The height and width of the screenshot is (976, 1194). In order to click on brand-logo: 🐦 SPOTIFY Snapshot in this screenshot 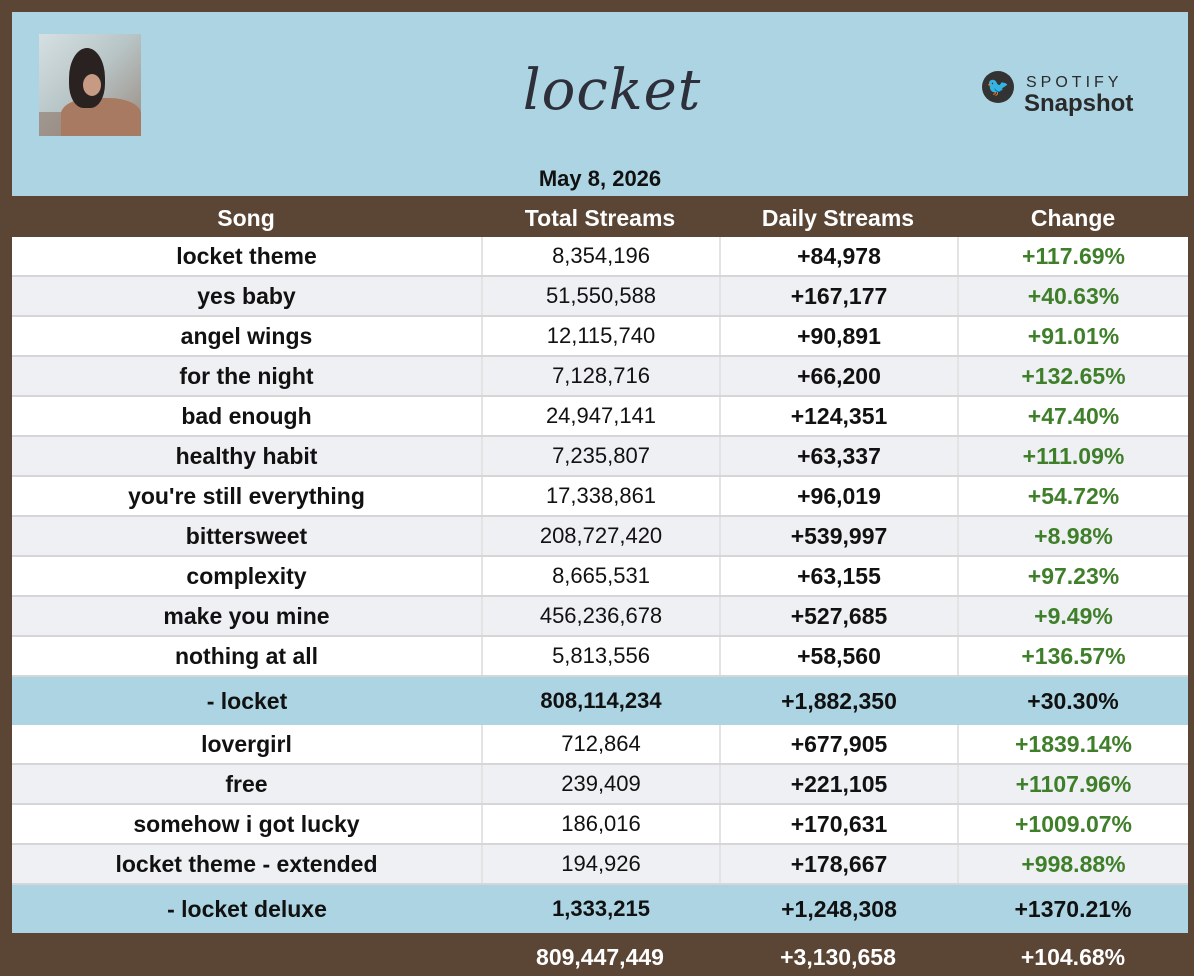, I will do `click(1082, 90)`.